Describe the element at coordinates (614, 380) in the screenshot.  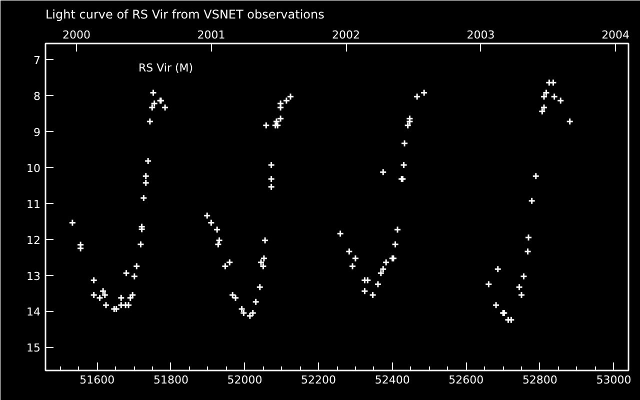
I see `x-tick-label: 53000` at that location.